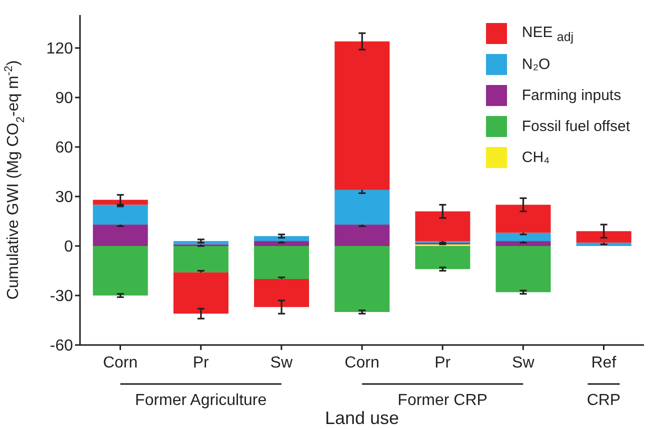 The width and height of the screenshot is (652, 430). Describe the element at coordinates (576, 126) in the screenshot. I see `legend-label: Fossil fuel offset` at that location.